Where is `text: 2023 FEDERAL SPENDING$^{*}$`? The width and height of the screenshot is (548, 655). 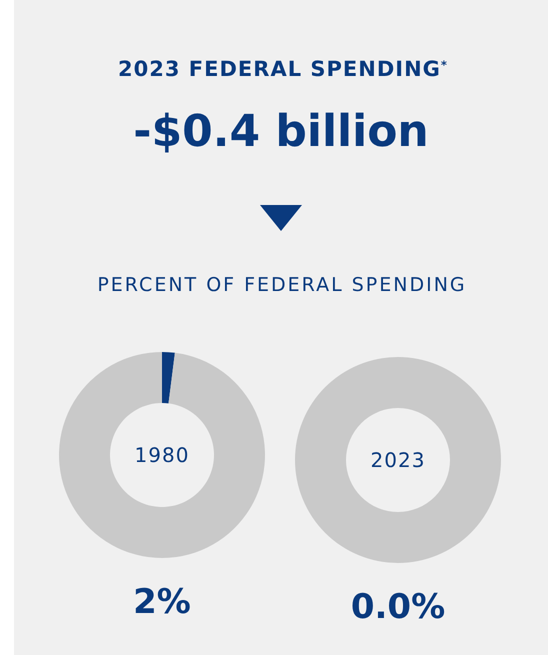
text: 2023 FEDERAL SPENDING$^{*}$ is located at coordinates (283, 69).